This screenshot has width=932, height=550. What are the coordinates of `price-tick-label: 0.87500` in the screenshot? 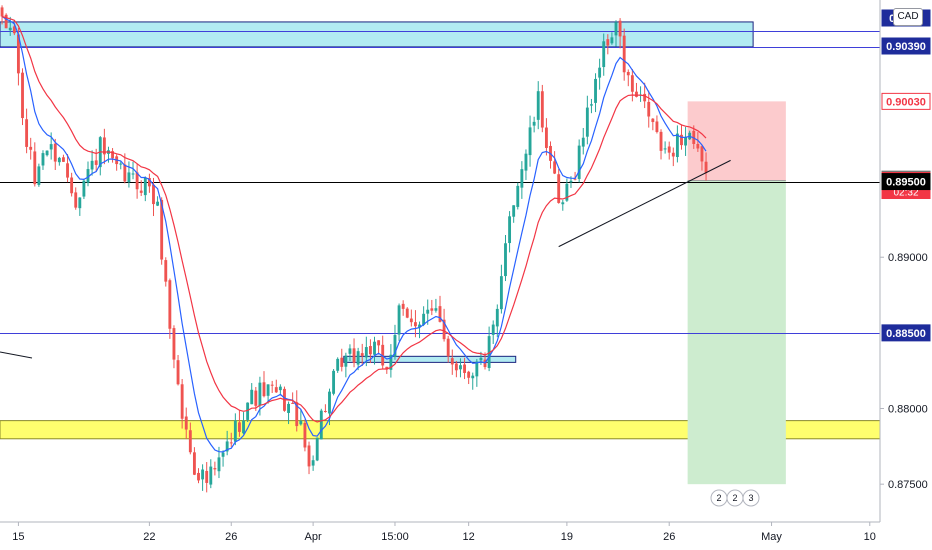 It's located at (908, 485).